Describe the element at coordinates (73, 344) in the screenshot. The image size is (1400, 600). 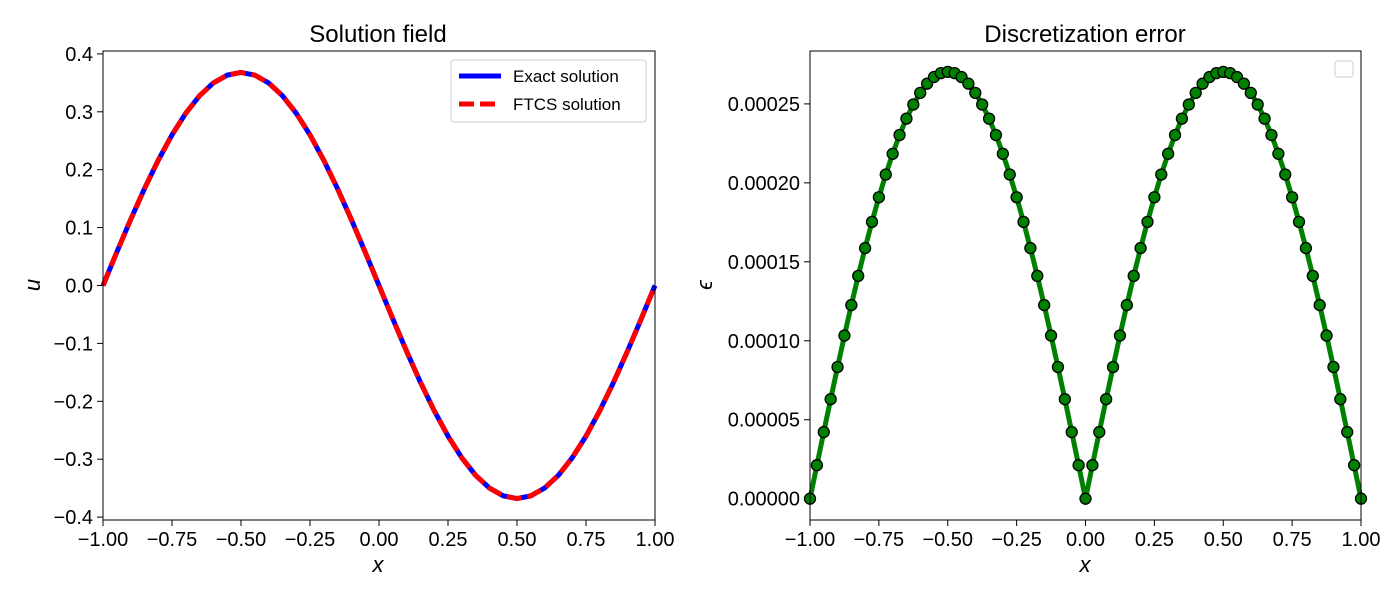
I see `y-tick-label: −0.1` at that location.